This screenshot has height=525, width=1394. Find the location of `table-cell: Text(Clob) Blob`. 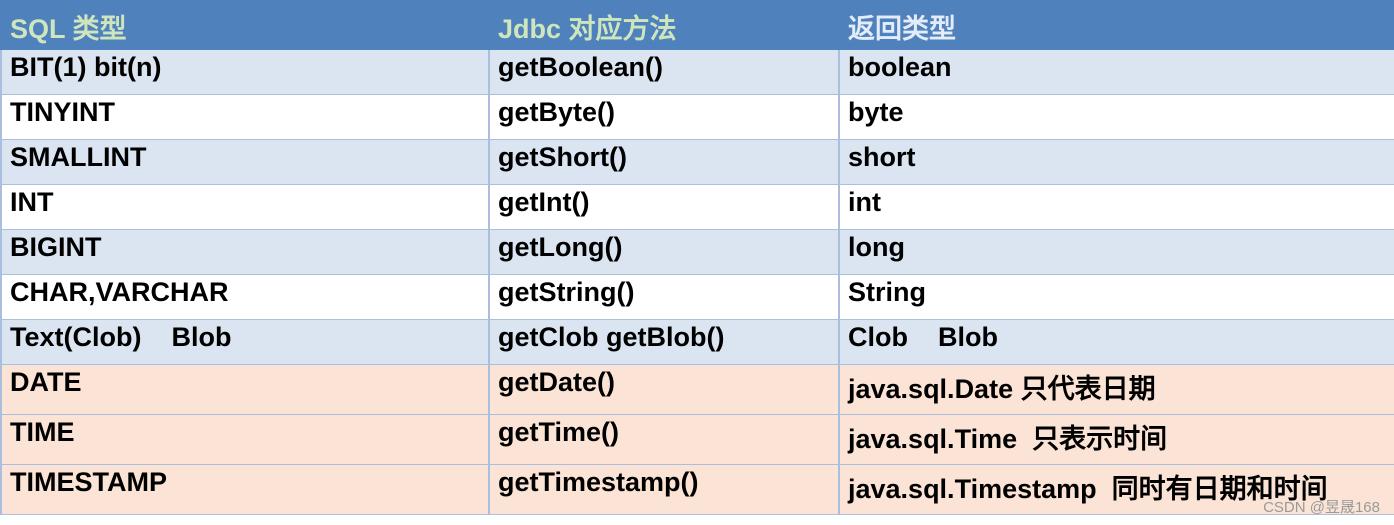

table-cell: Text(Clob) Blob is located at coordinates (245, 342).